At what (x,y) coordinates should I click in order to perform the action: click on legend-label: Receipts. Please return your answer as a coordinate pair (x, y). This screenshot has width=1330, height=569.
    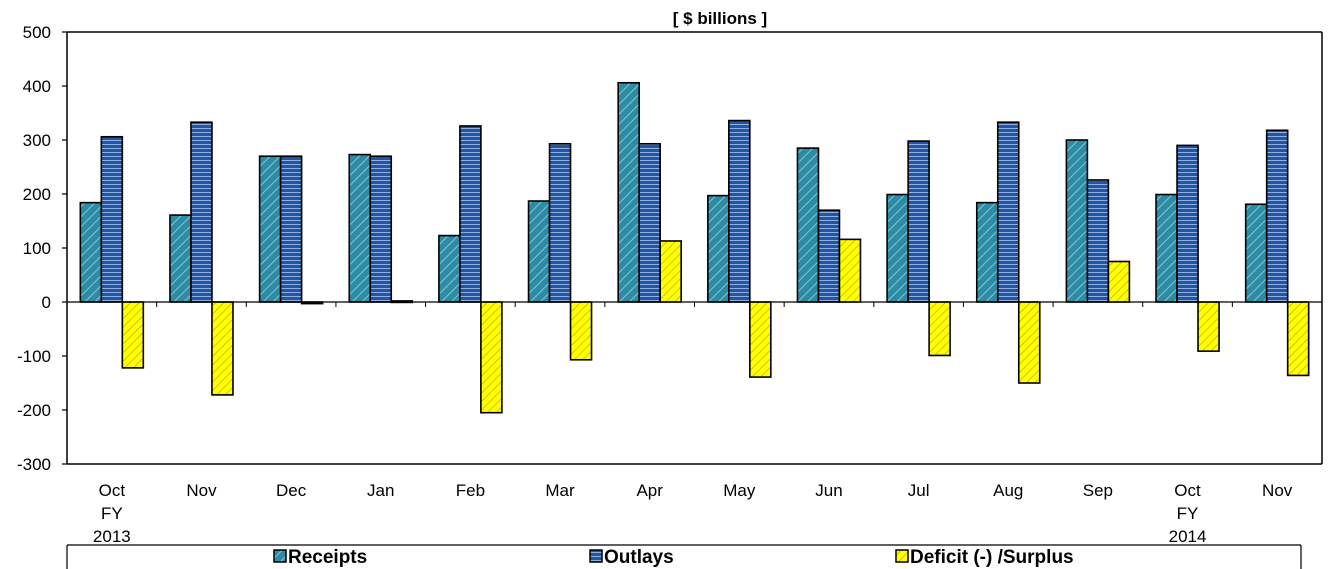
    Looking at the image, I should click on (327, 557).